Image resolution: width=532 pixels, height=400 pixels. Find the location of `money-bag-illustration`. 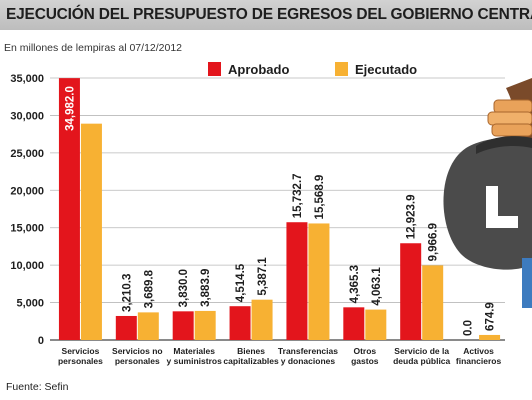

money-bag-illustration is located at coordinates (487, 193).